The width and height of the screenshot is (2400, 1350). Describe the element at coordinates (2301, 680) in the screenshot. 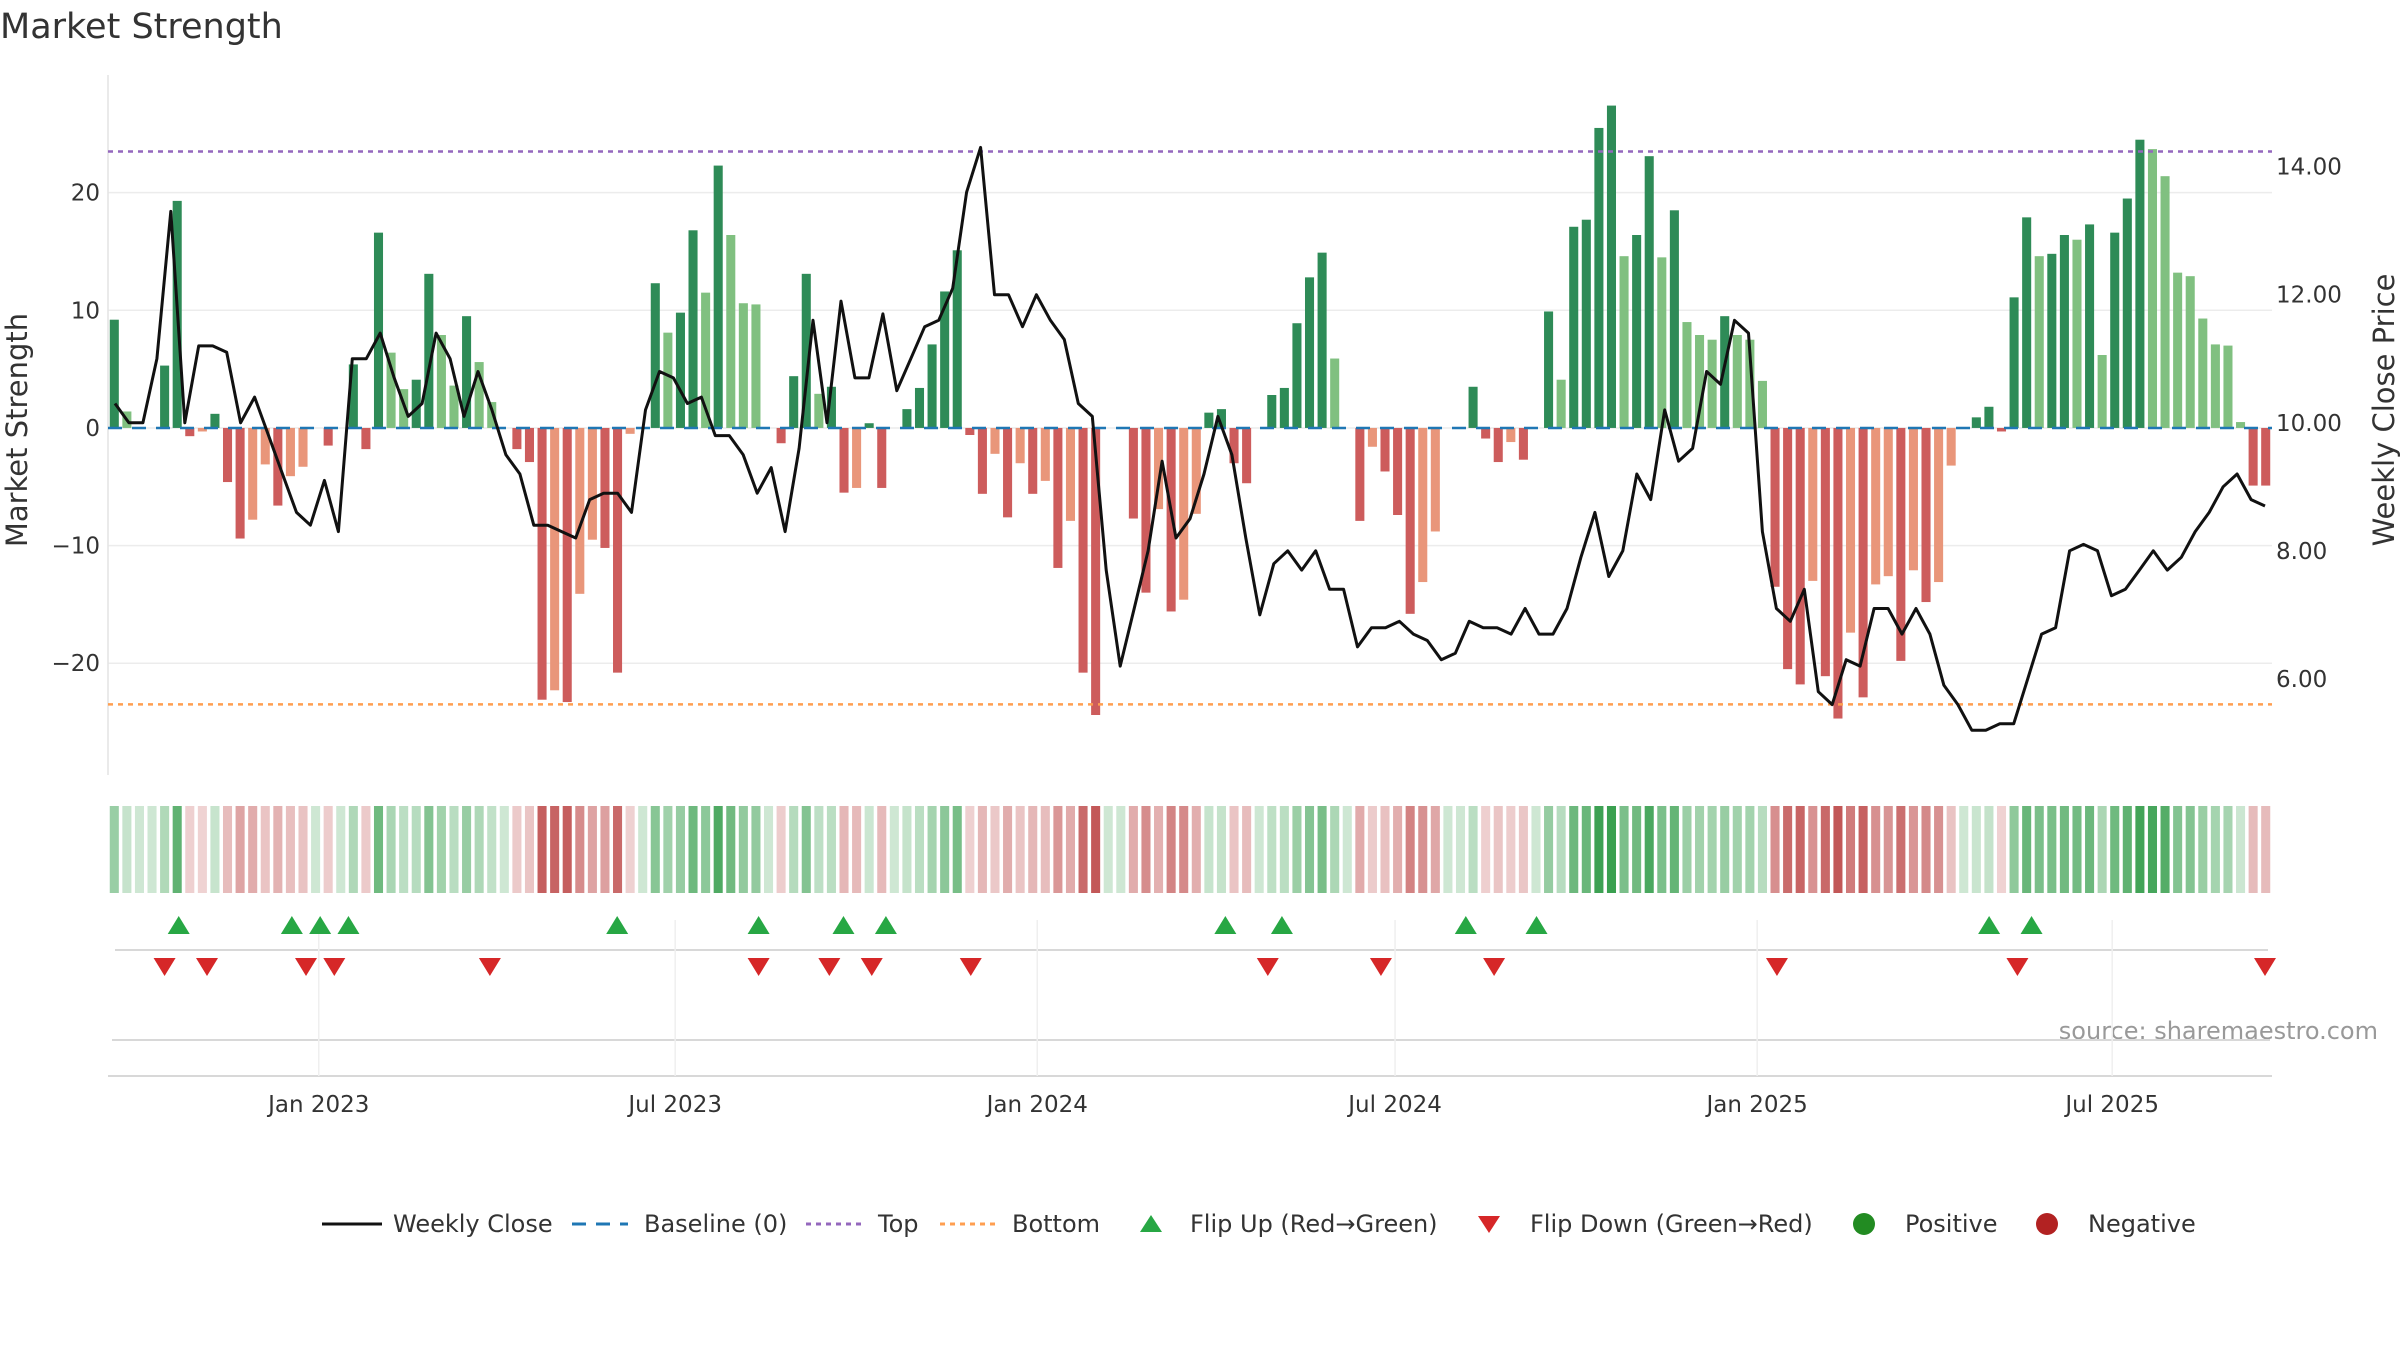

I see `y-right-tick-label: 6.00` at that location.